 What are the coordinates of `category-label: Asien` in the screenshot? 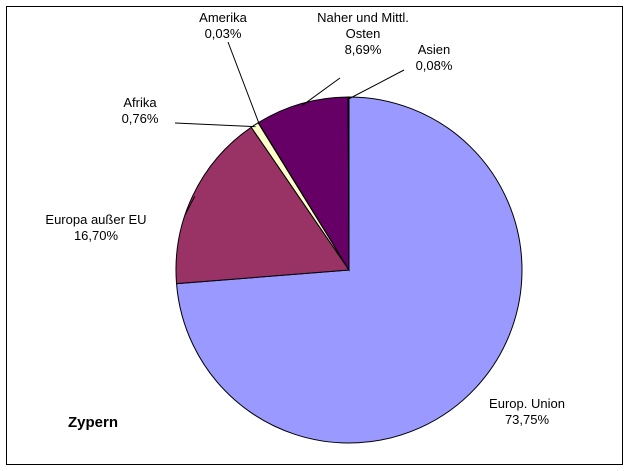 It's located at (434, 49).